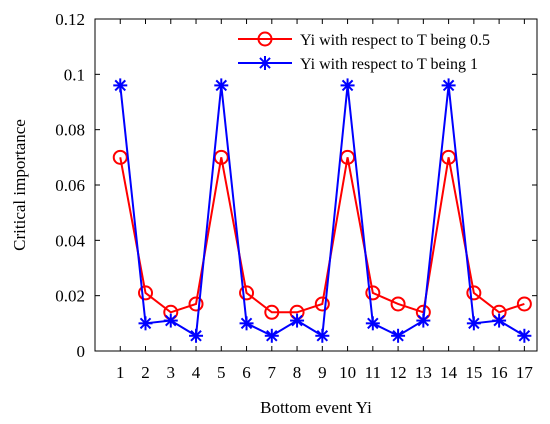  I want to click on x-tick-label: 13, so click(423, 372).